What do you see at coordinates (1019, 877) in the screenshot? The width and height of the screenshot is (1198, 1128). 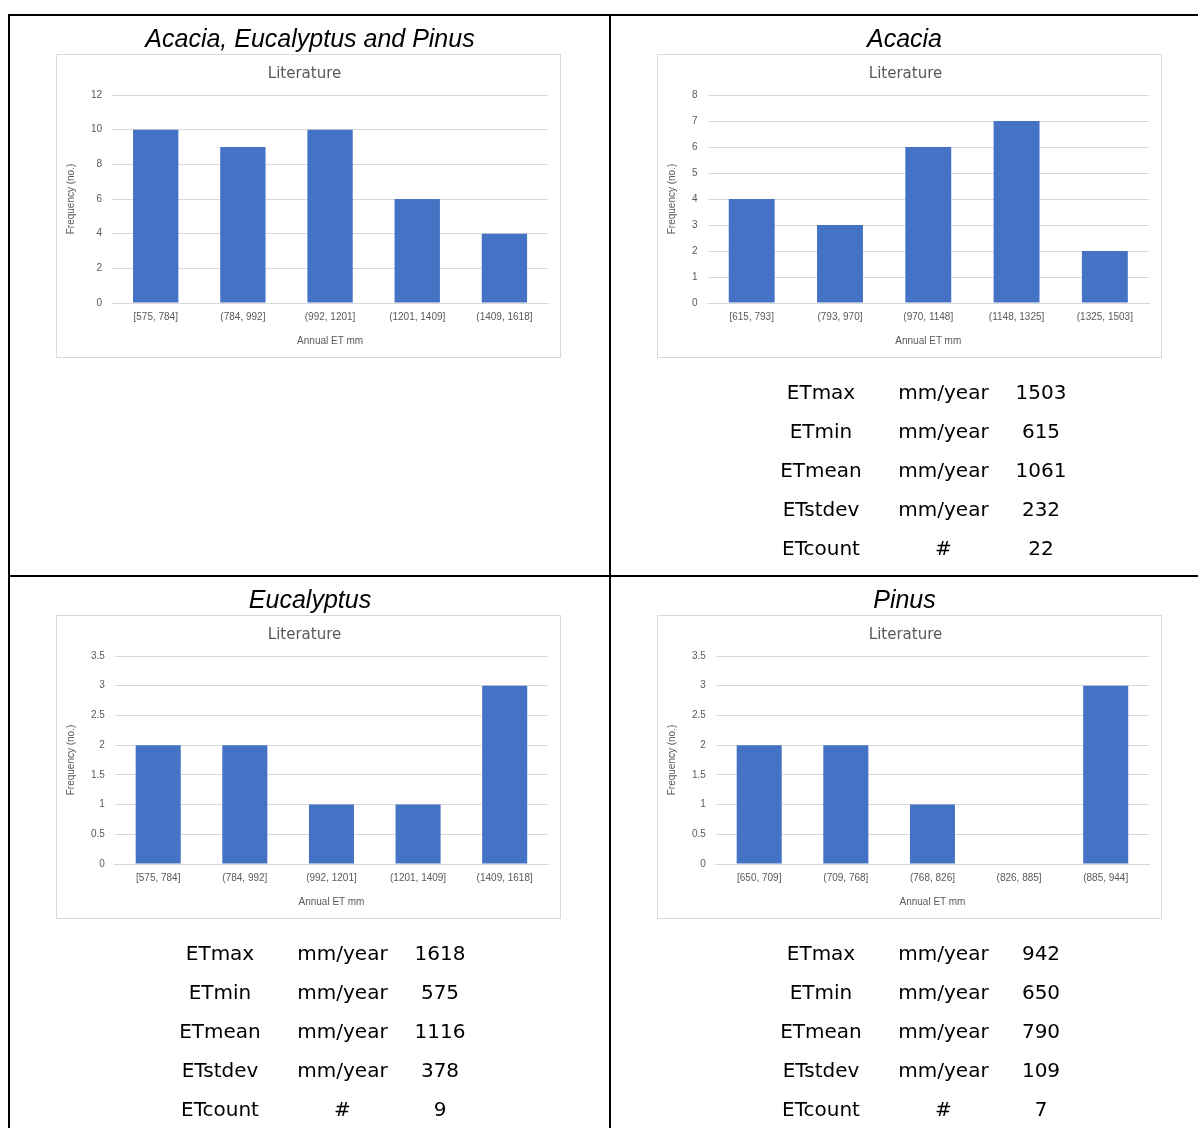 I see `x-tick-label: (826, 885]` at bounding box center [1019, 877].